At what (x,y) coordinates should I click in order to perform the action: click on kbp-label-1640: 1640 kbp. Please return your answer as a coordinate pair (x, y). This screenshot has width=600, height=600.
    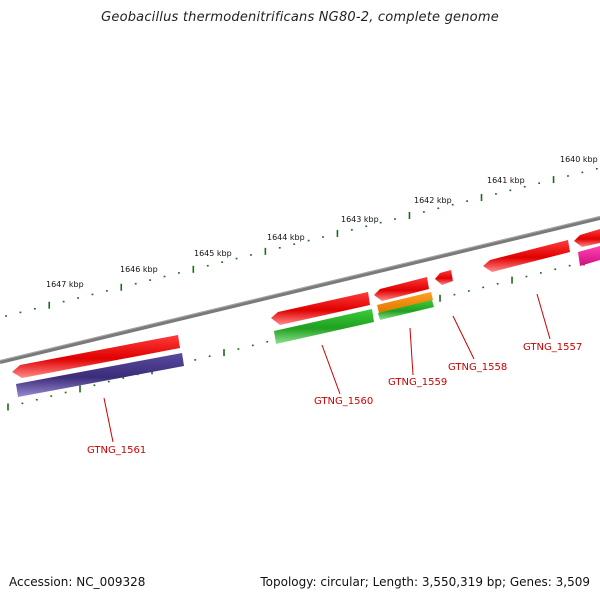
    Looking at the image, I should click on (579, 159).